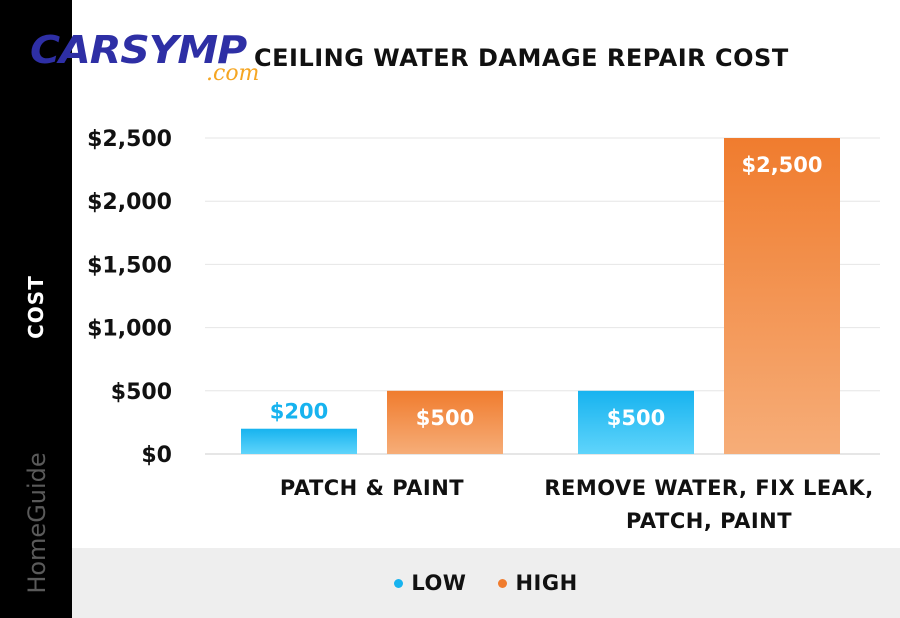 The height and width of the screenshot is (618, 900). What do you see at coordinates (708, 488) in the screenshot?
I see `x-category-label: REMOVE WATER, FIX LEAK,` at bounding box center [708, 488].